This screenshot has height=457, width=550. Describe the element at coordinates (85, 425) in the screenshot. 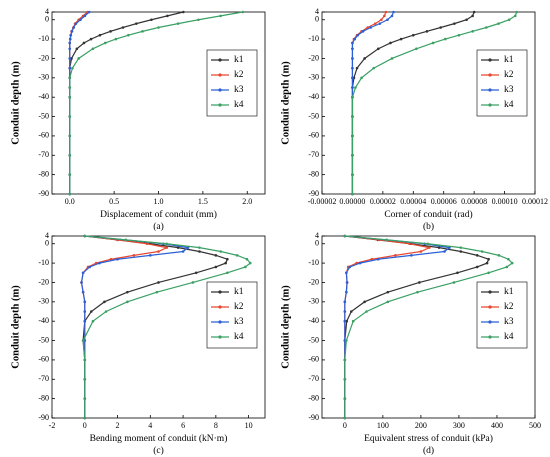

I see `x-tick-label: 0` at that location.